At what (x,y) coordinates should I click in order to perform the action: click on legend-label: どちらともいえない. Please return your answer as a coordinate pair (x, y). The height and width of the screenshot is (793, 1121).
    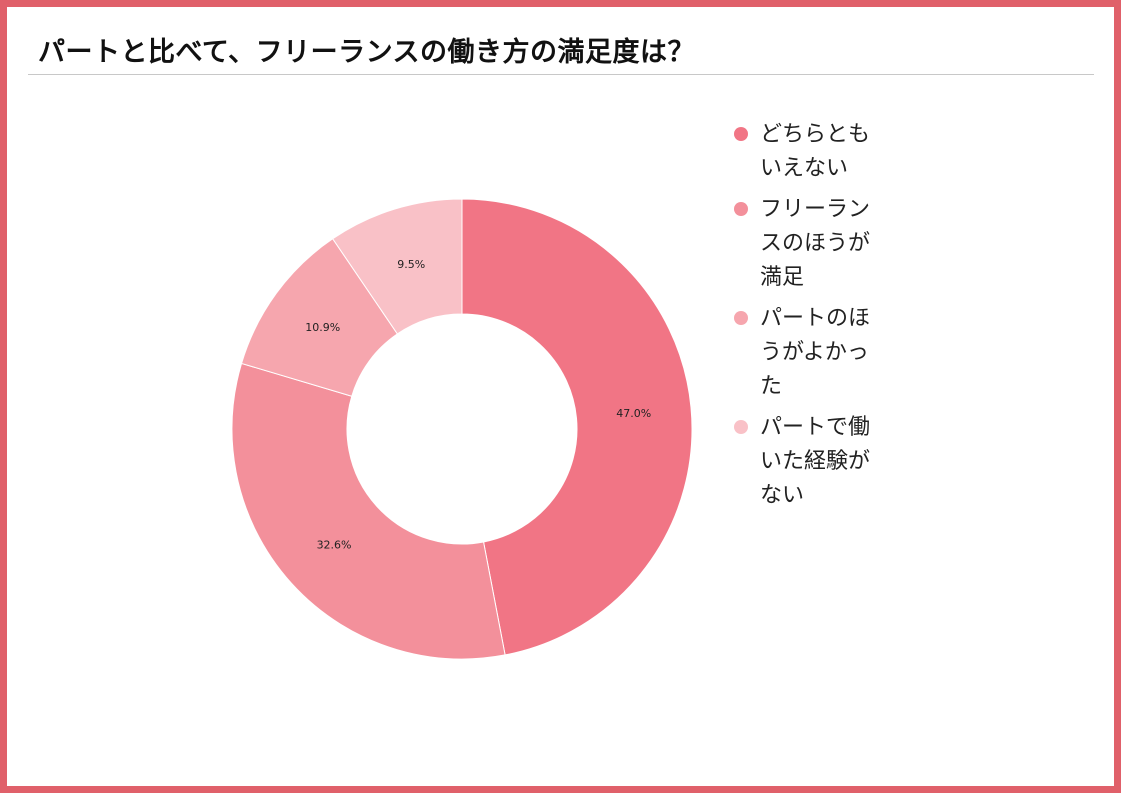
    Looking at the image, I should click on (815, 151).